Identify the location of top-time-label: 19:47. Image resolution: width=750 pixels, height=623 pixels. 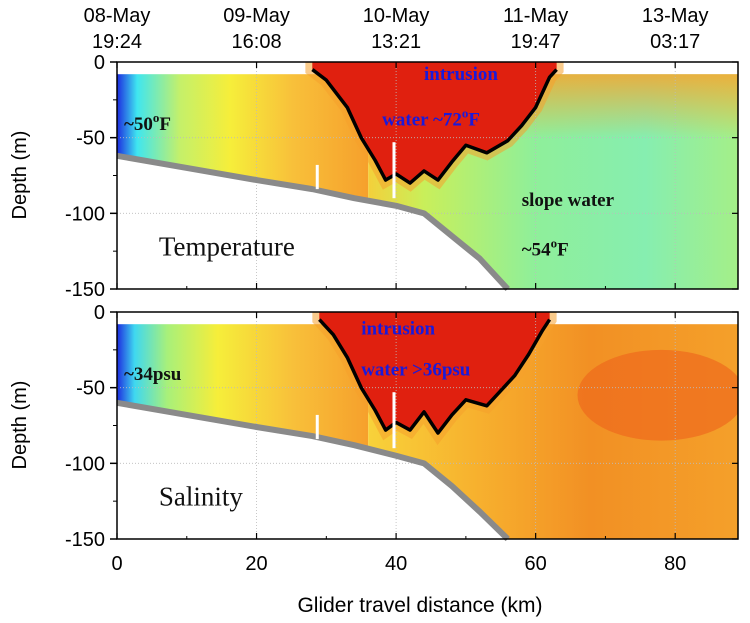
(536, 42).